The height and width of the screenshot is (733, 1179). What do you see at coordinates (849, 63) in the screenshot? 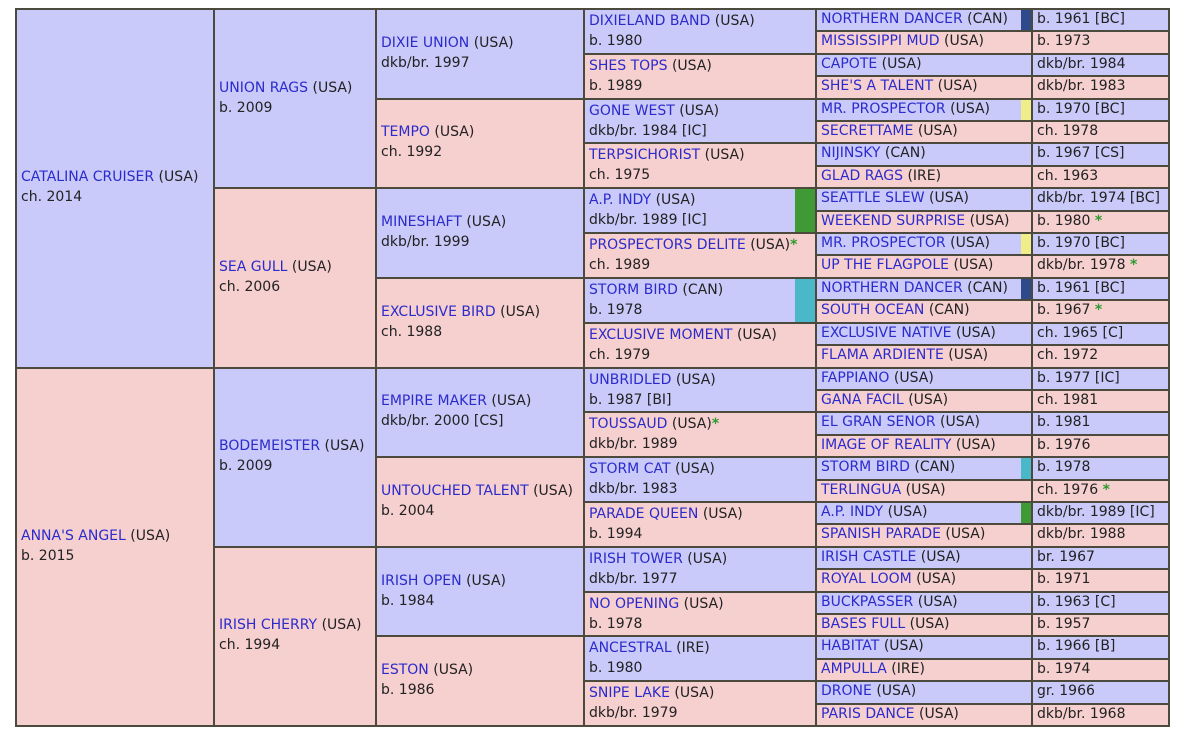
I see `horse-name: CAPOTE` at bounding box center [849, 63].